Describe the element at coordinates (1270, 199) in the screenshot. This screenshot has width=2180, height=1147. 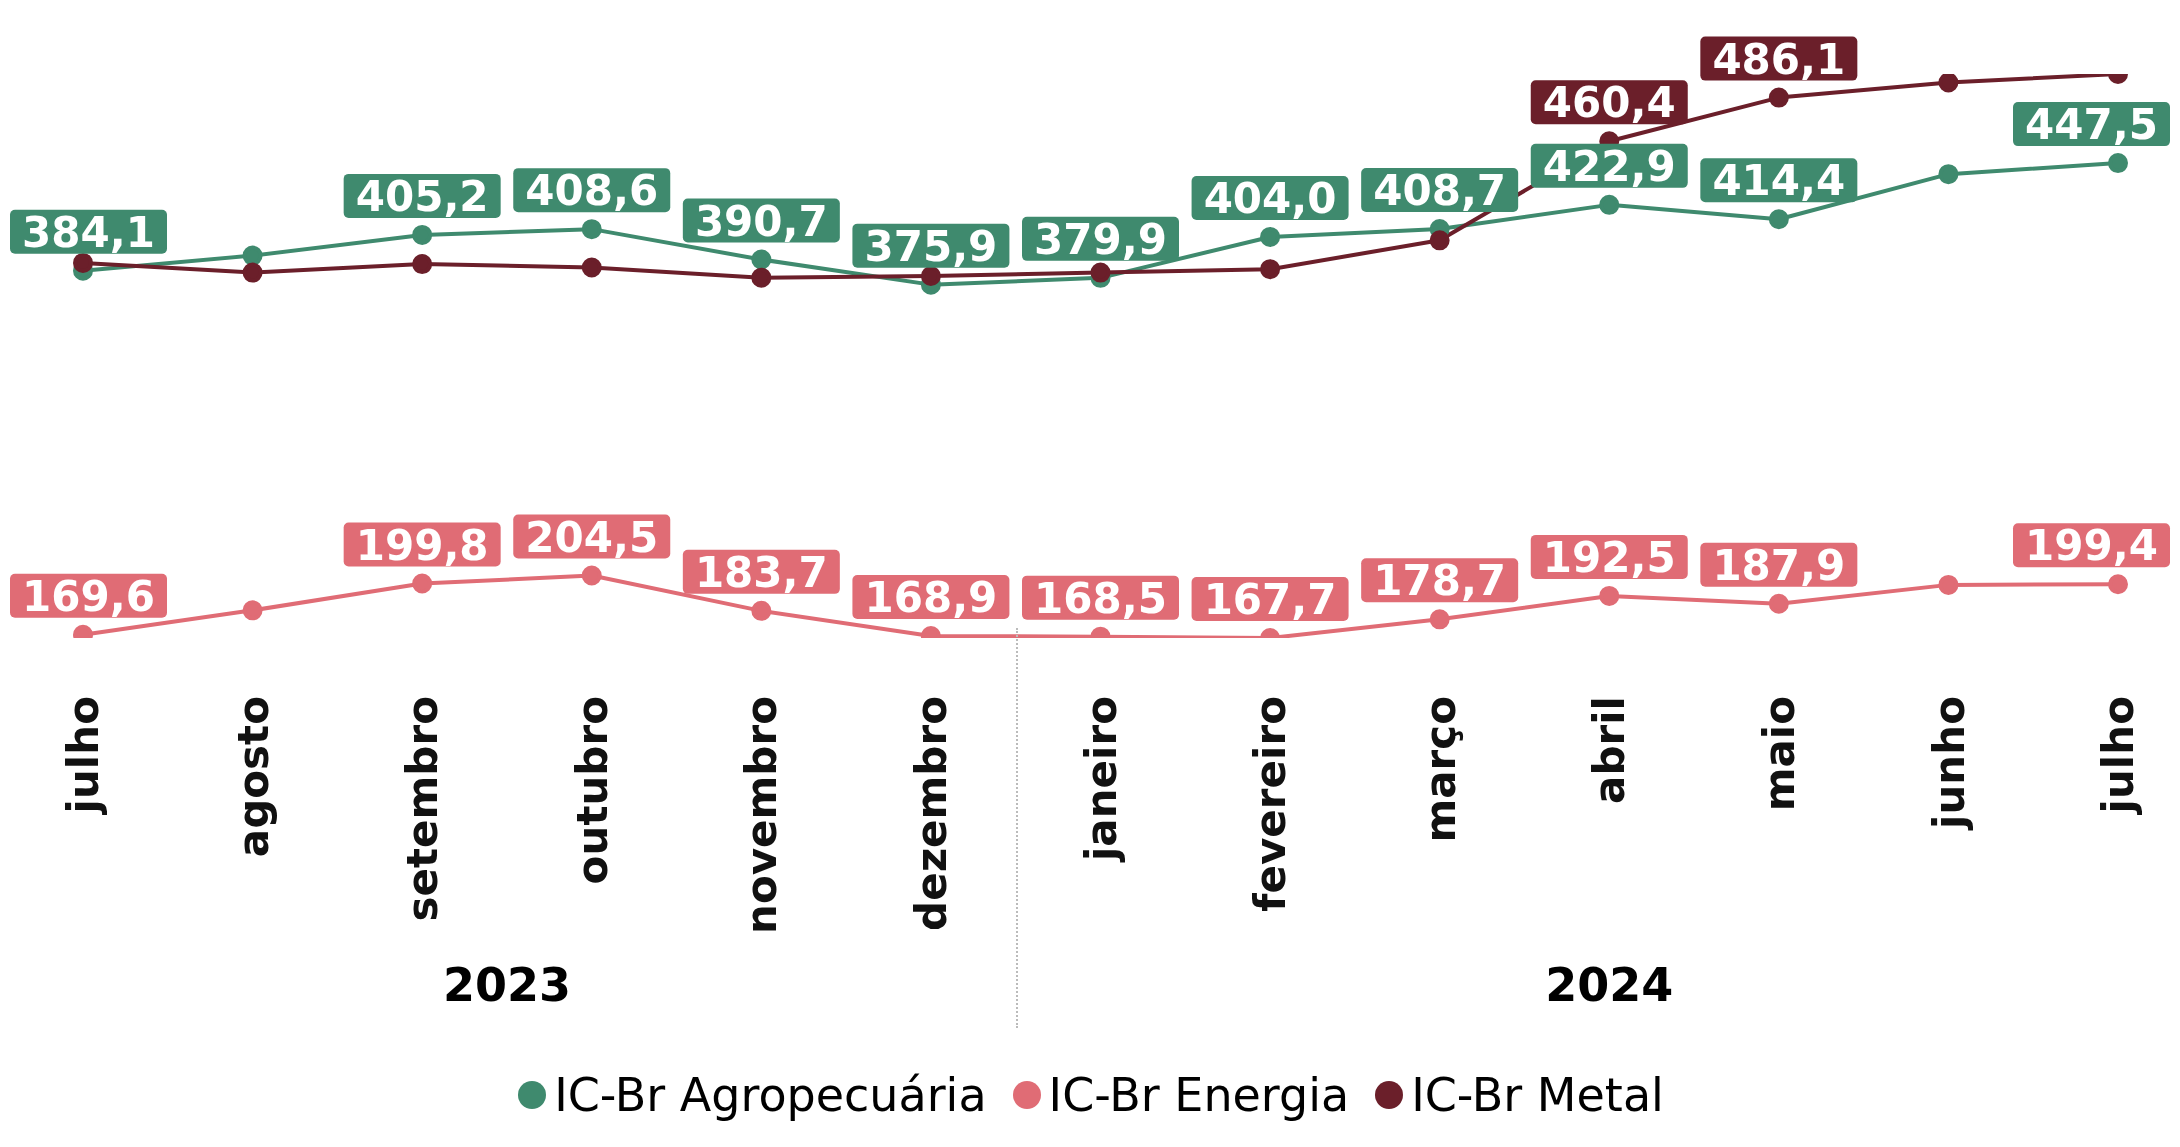
I see `data-label: 404,0` at that location.